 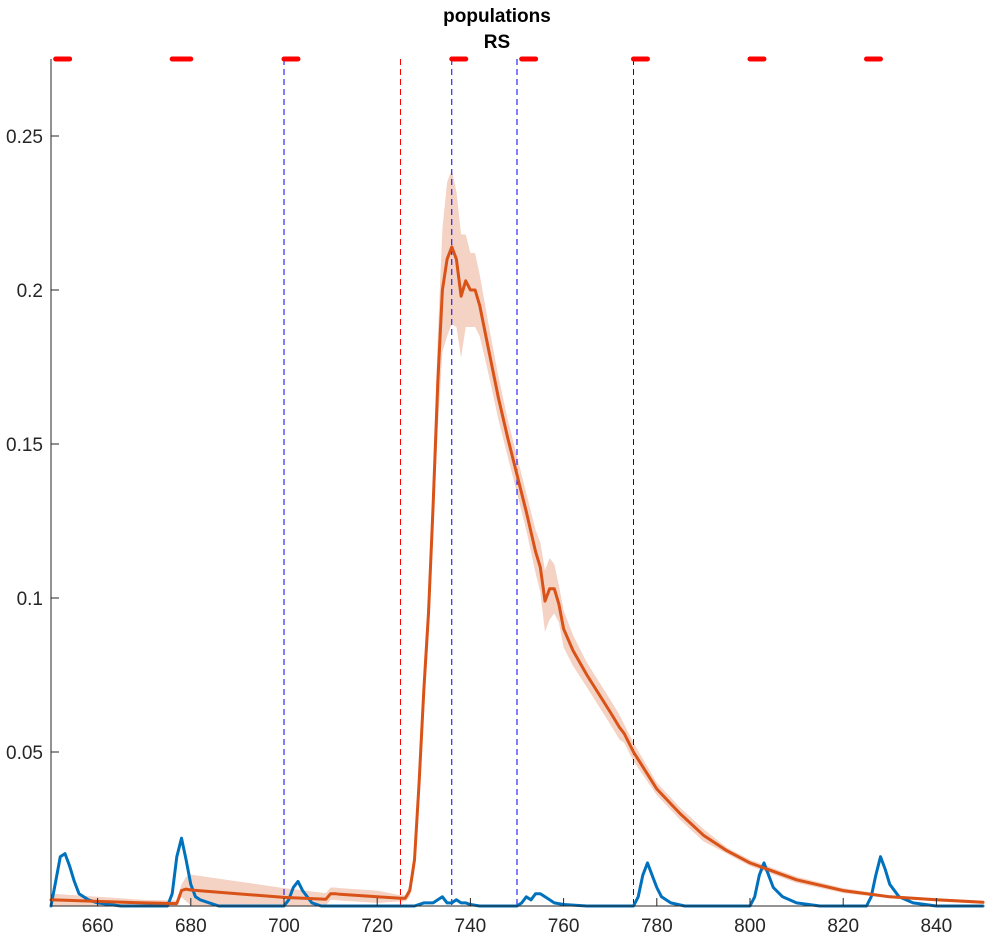 What do you see at coordinates (24, 445) in the screenshot?
I see `y-tick-label: 0.15` at bounding box center [24, 445].